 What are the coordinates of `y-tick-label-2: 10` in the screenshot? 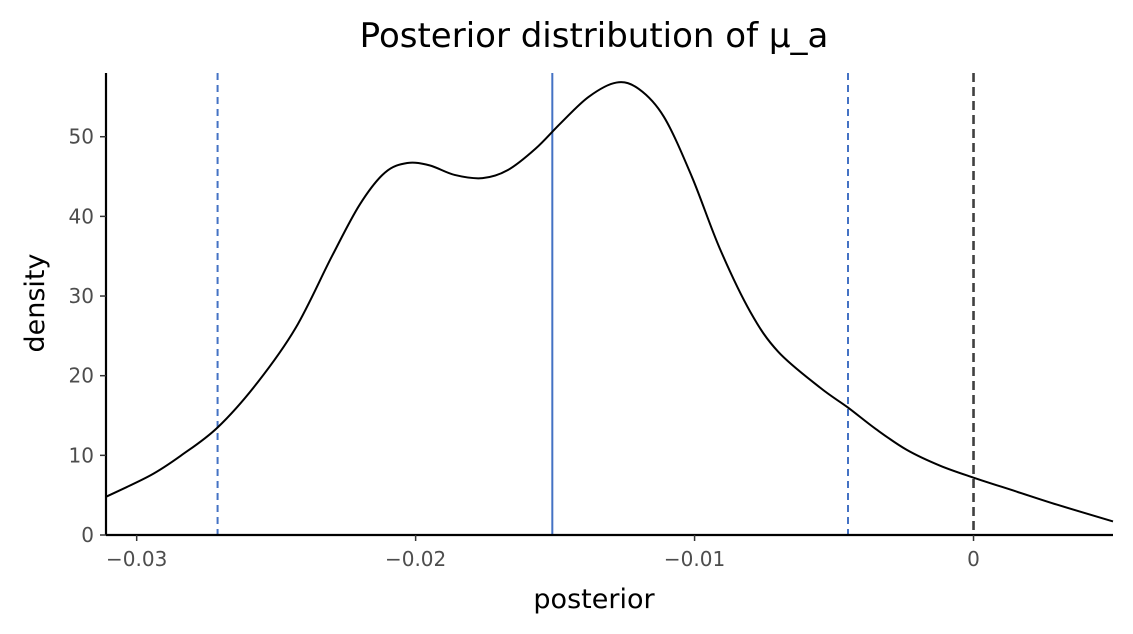 It's located at (81, 455).